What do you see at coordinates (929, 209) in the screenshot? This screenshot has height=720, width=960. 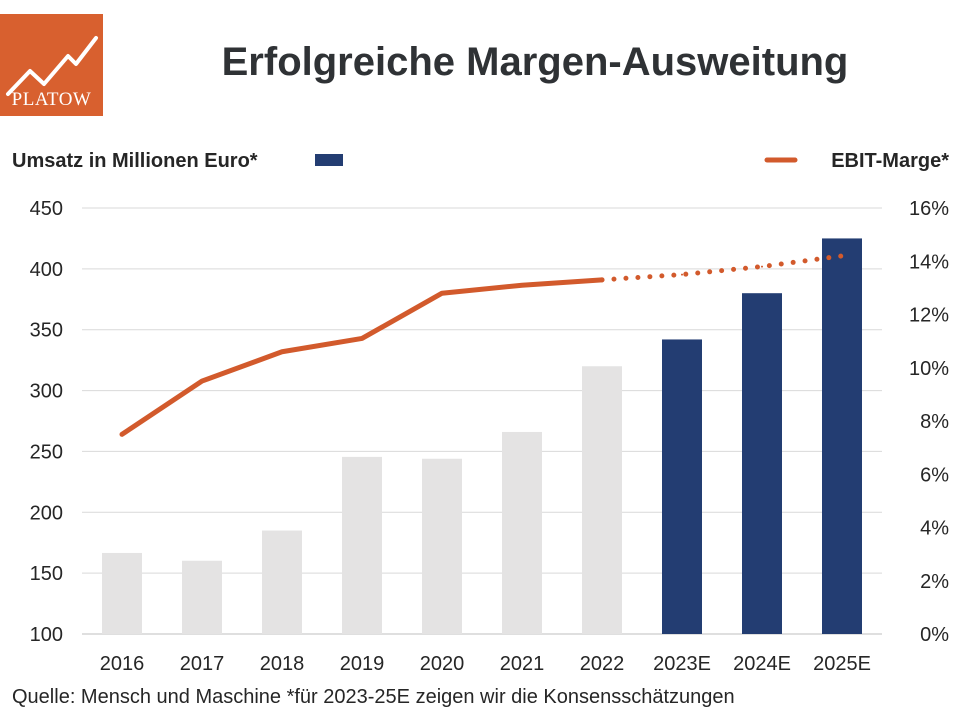 I see `y-right-tick-label: 16%` at bounding box center [929, 209].